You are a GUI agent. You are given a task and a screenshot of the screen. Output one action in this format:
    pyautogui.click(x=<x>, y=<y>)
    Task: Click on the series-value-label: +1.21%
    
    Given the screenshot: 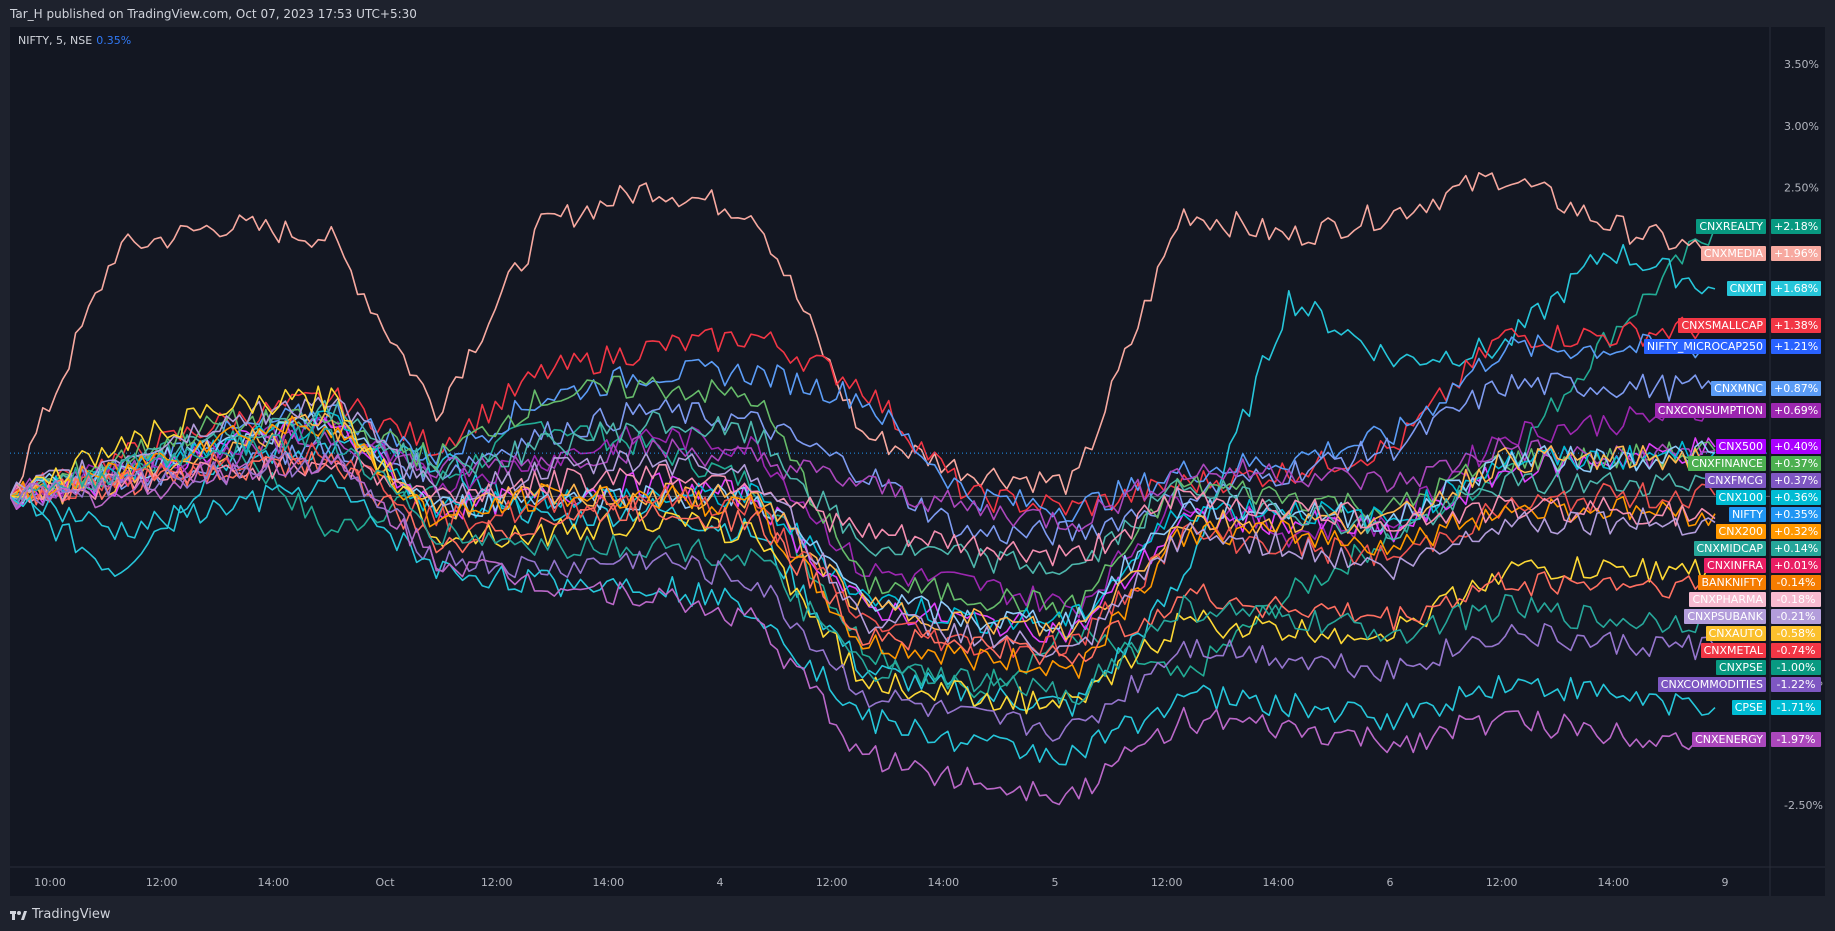 What is the action you would take?
    pyautogui.click(x=1796, y=346)
    